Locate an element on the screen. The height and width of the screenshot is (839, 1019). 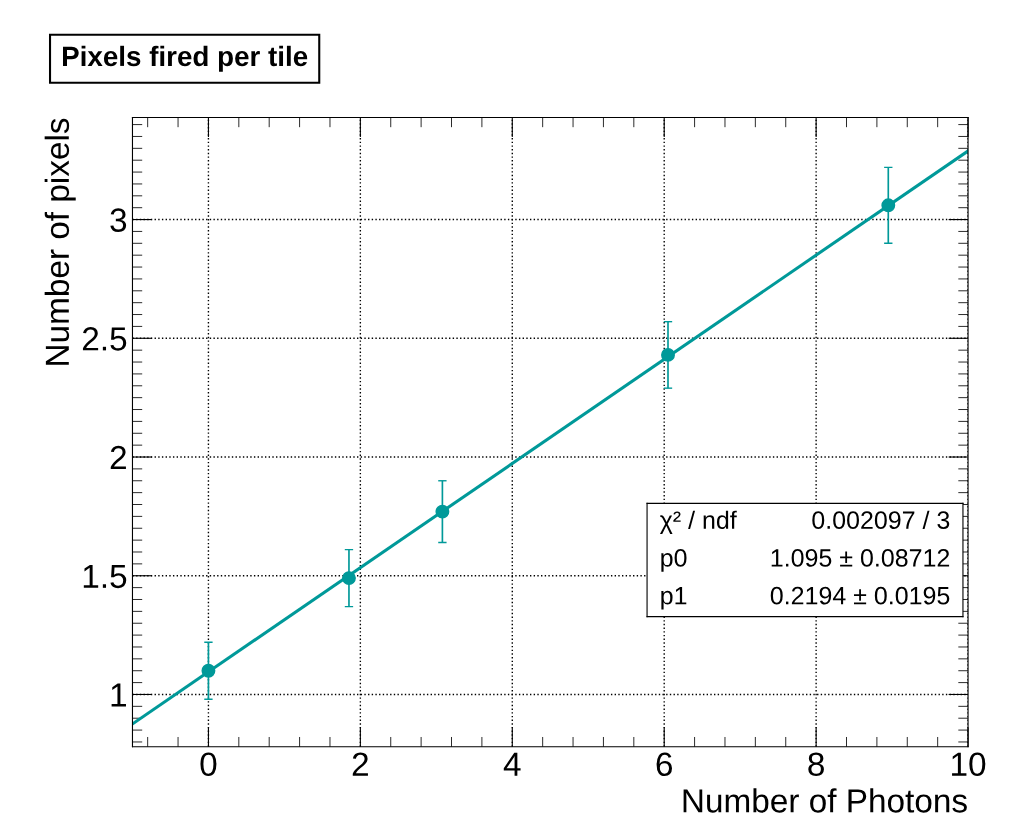
x-tick-label: 6 is located at coordinates (664, 764).